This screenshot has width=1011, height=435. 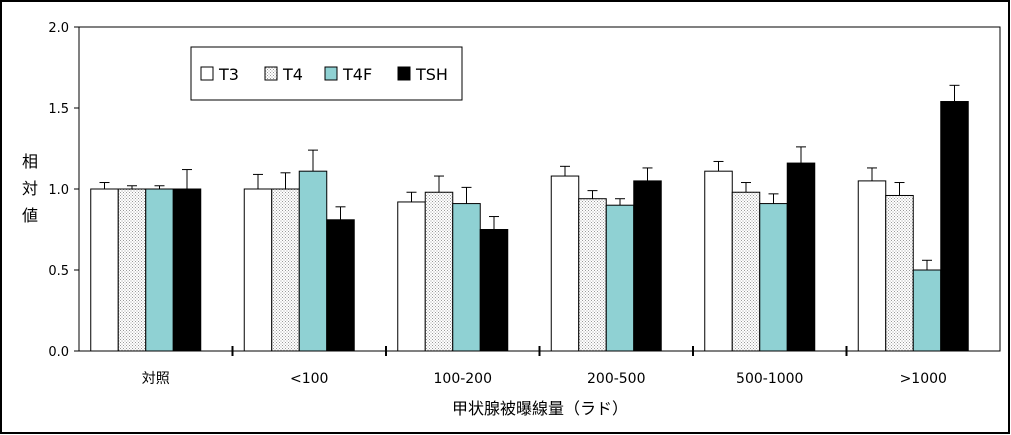 What do you see at coordinates (30, 188) in the screenshot?
I see `y-axis-label-2: 対` at bounding box center [30, 188].